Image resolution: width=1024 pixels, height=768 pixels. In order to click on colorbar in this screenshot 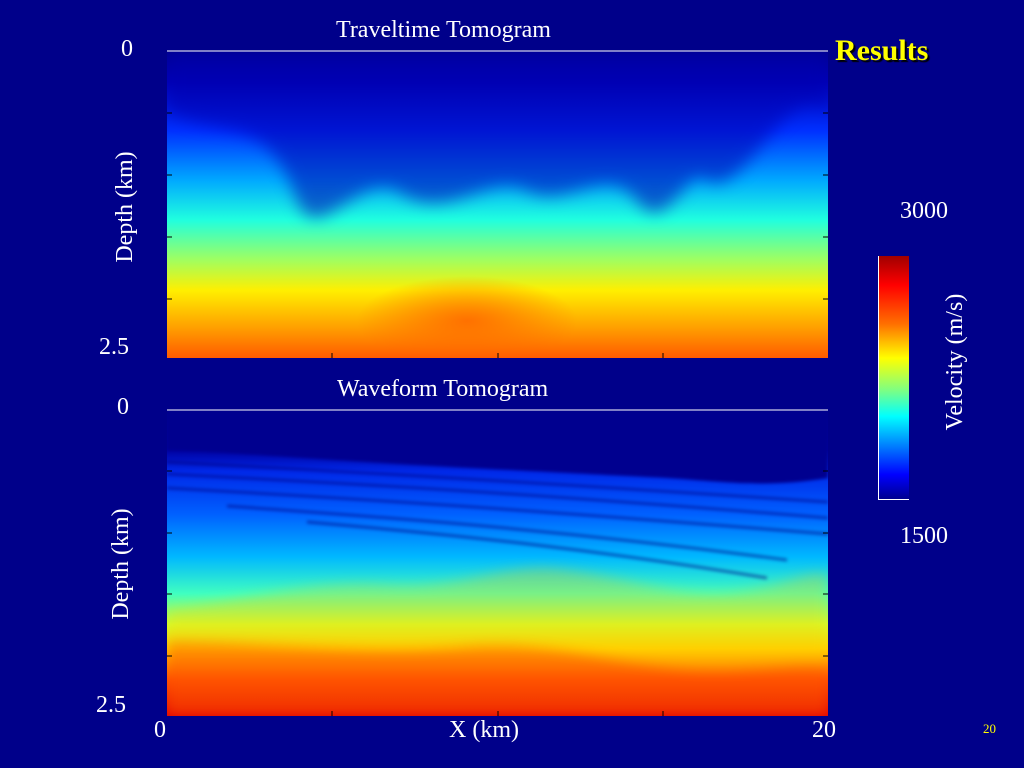, I will do `click(893, 378)`.